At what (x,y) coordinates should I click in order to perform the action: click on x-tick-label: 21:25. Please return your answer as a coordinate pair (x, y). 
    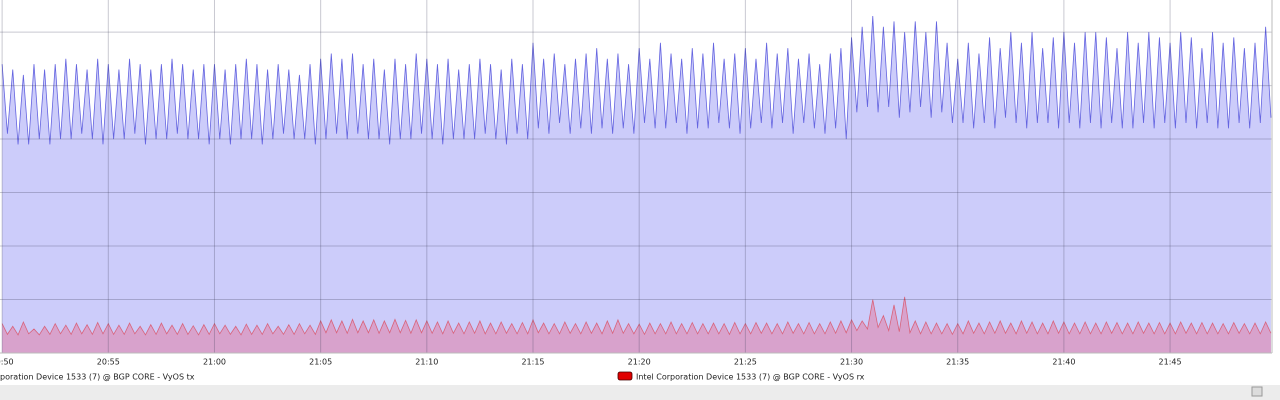
    Looking at the image, I should click on (745, 362).